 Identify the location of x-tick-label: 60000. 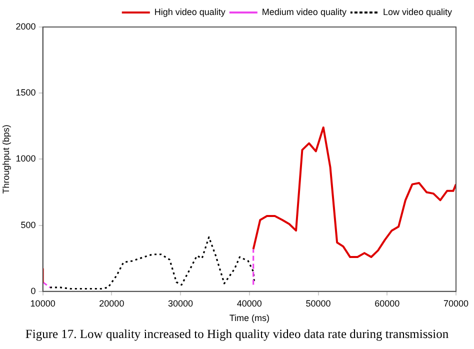
(387, 303).